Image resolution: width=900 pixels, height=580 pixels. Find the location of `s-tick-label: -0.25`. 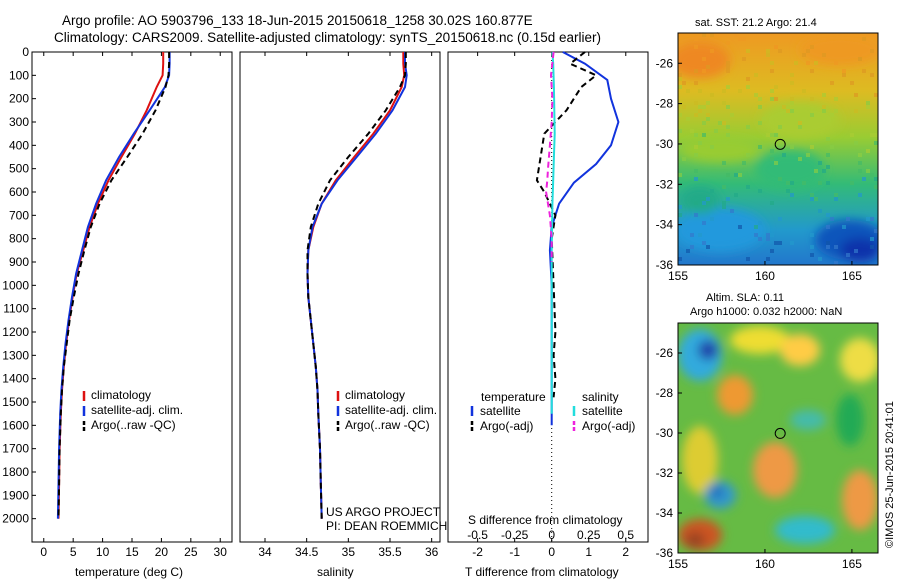

s-tick-label: -0.25 is located at coordinates (515, 535).